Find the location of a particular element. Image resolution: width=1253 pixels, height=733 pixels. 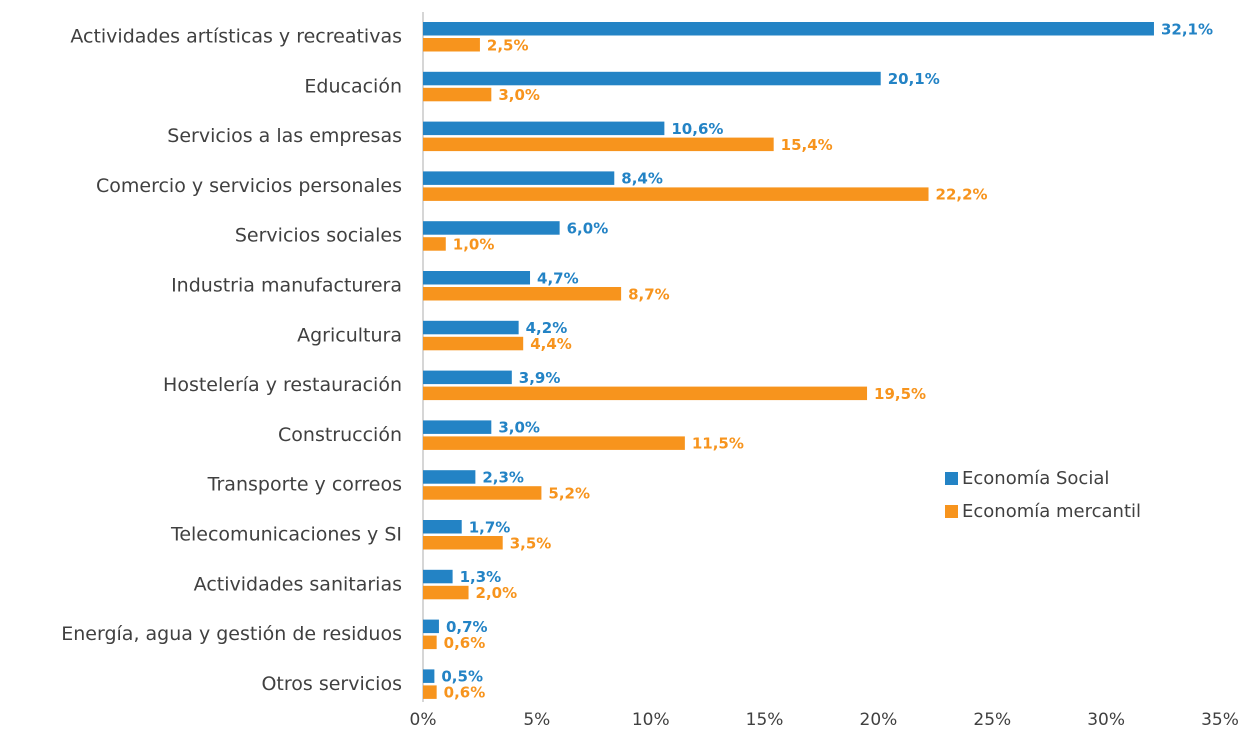

x-tick-label: 0% is located at coordinates (423, 720).